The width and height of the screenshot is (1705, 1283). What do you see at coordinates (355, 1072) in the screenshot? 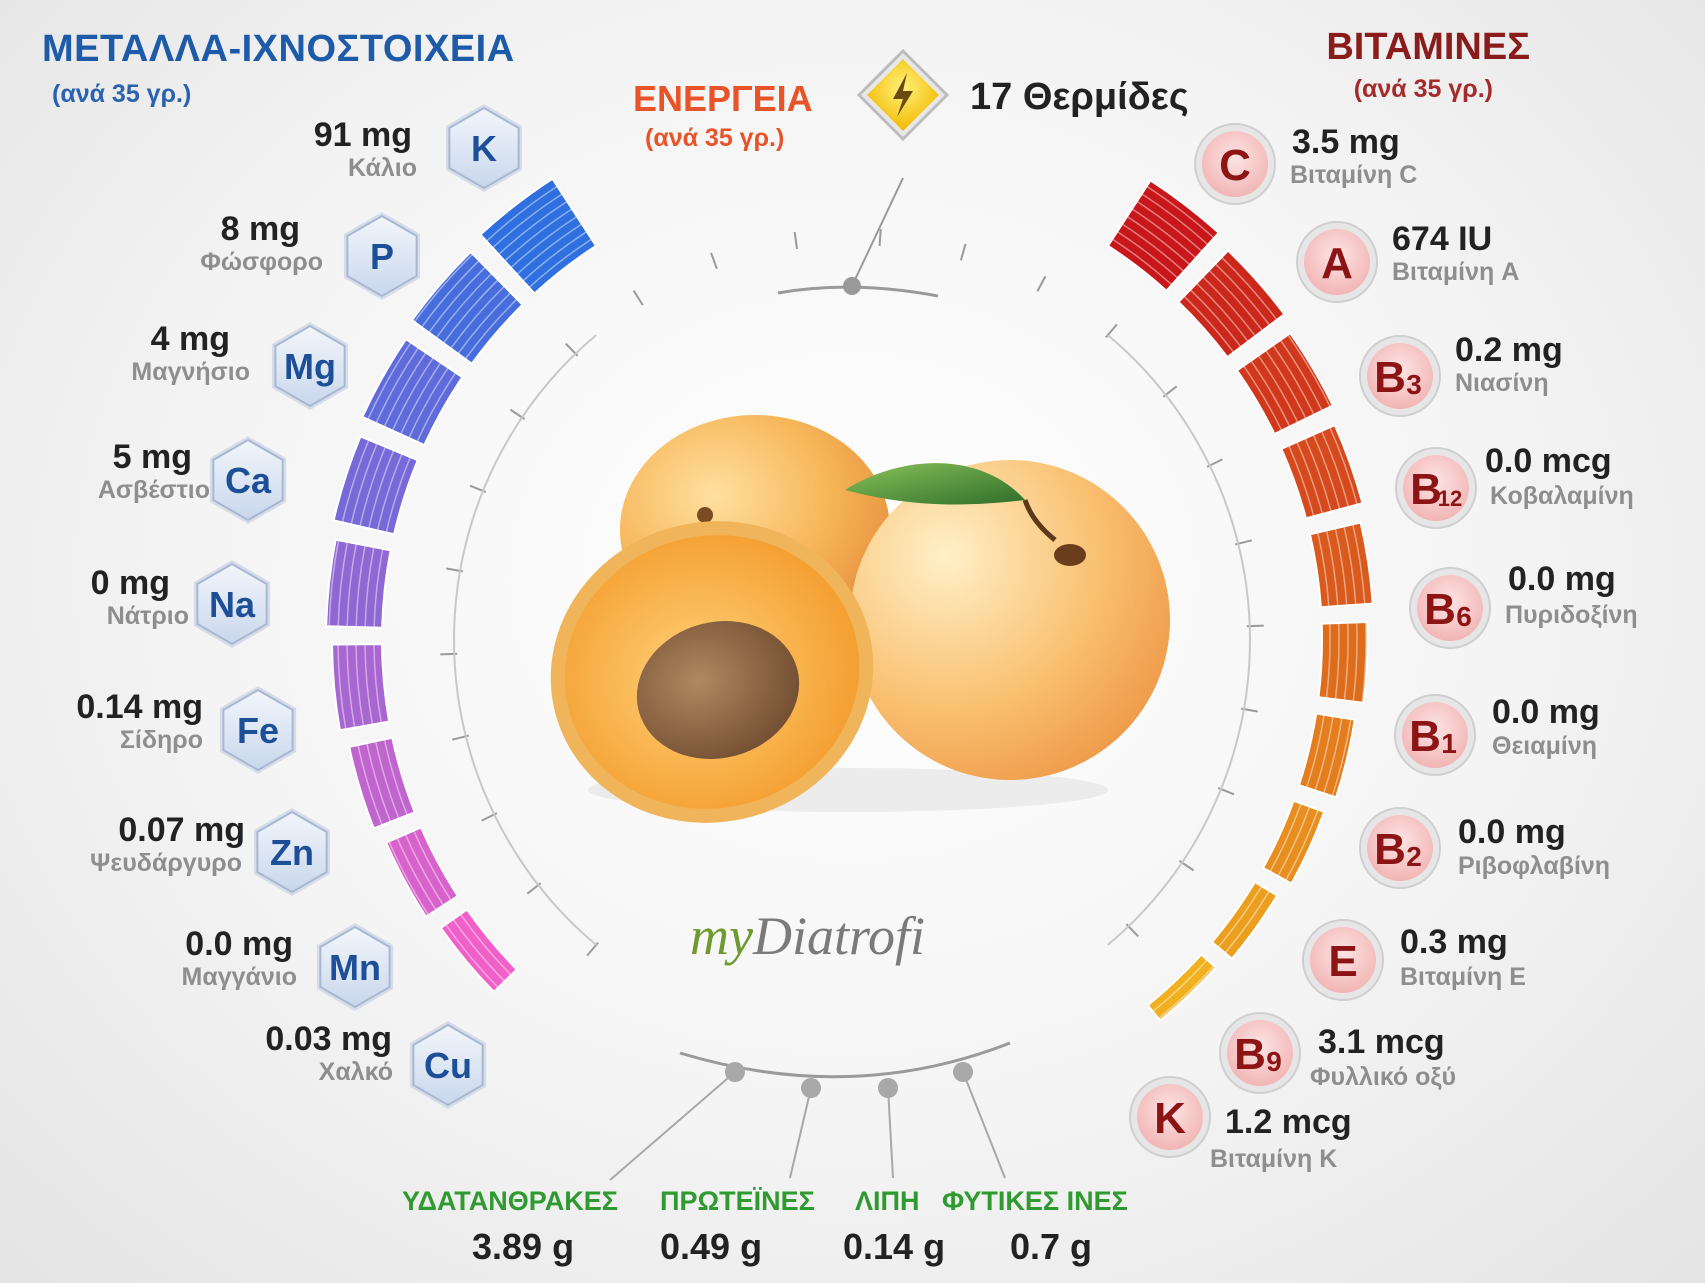
I see `mineral-name: Χαλκό` at bounding box center [355, 1072].